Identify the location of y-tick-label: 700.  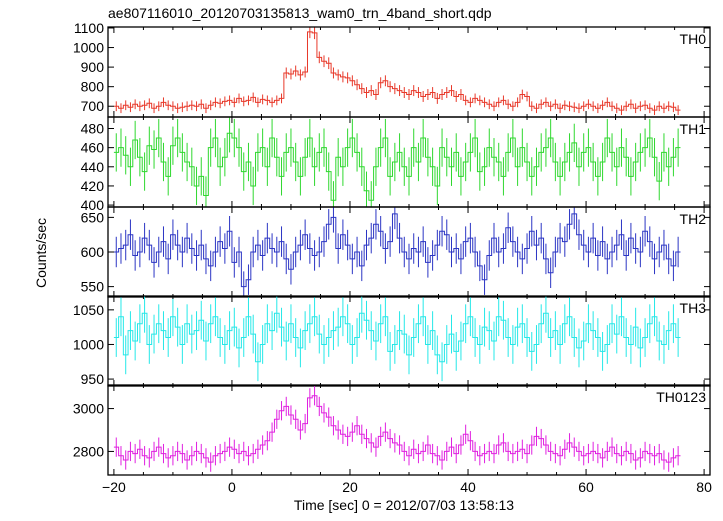
(93, 106).